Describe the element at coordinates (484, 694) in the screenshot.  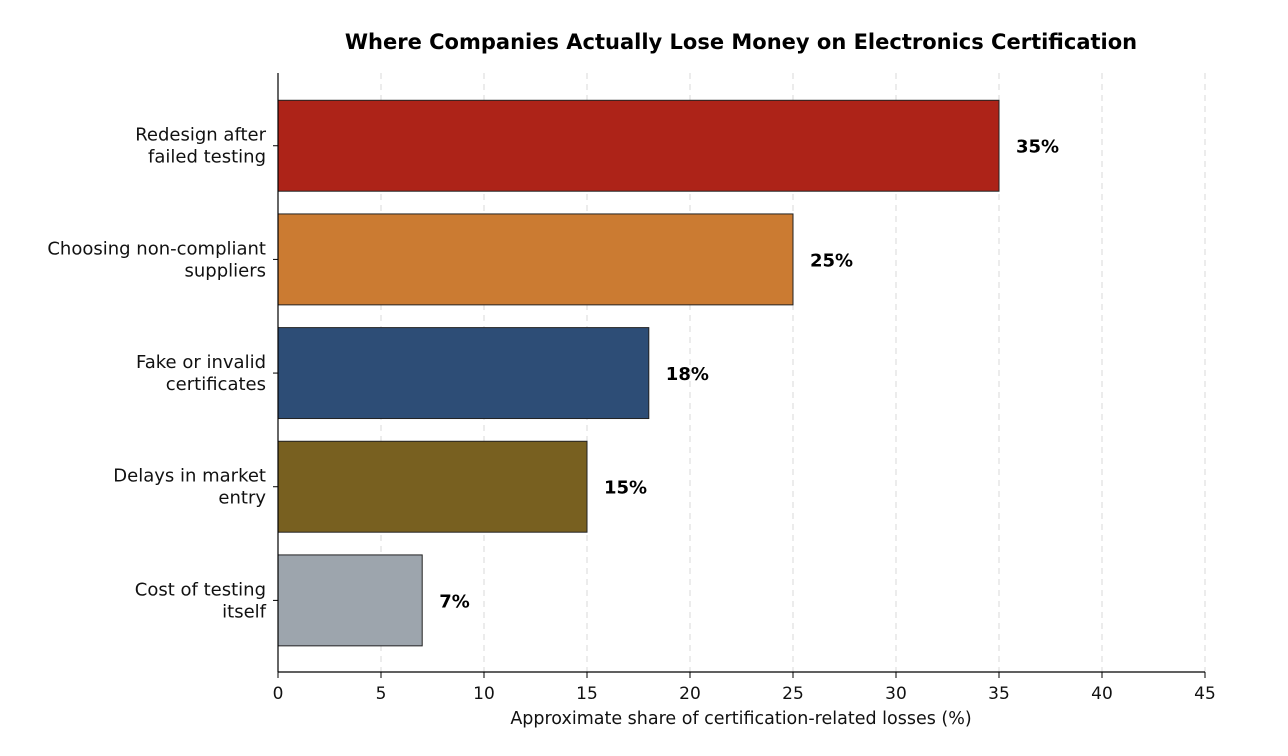
I see `x-tick-label: 10` at that location.